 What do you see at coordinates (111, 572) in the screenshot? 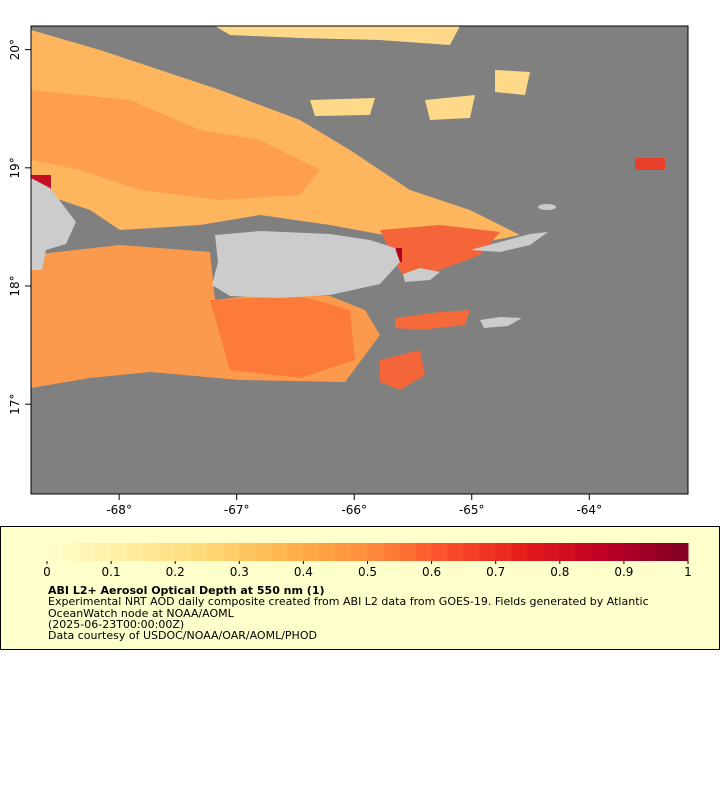
I see `colorbar-tick-label: 0.1` at bounding box center [111, 572].